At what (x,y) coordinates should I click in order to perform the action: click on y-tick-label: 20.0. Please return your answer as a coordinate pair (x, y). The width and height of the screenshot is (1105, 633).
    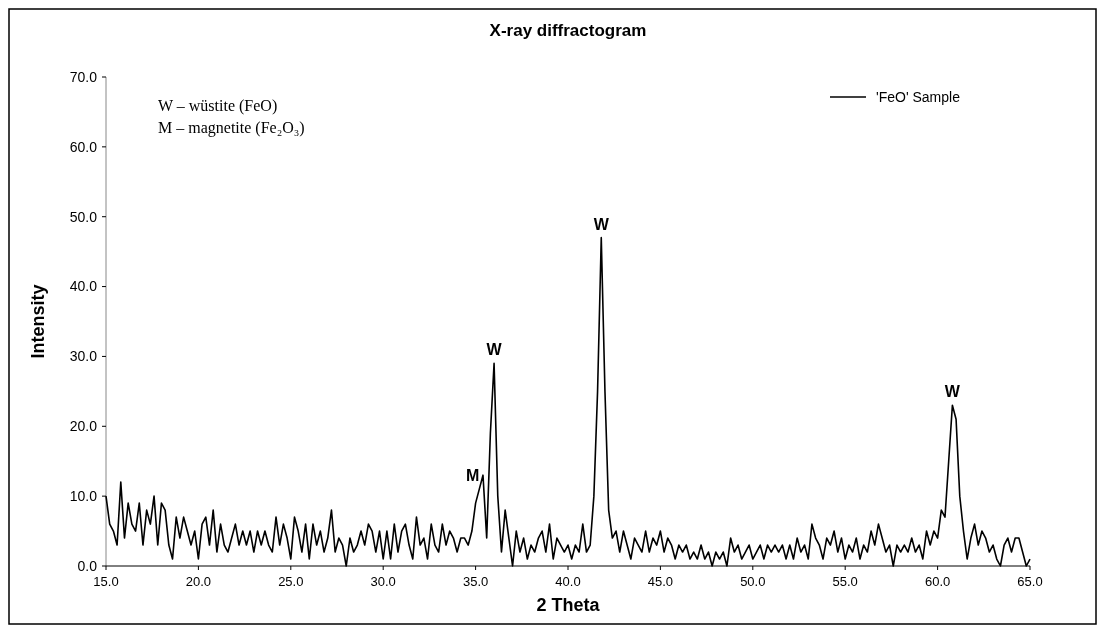
    Looking at the image, I should click on (83, 426).